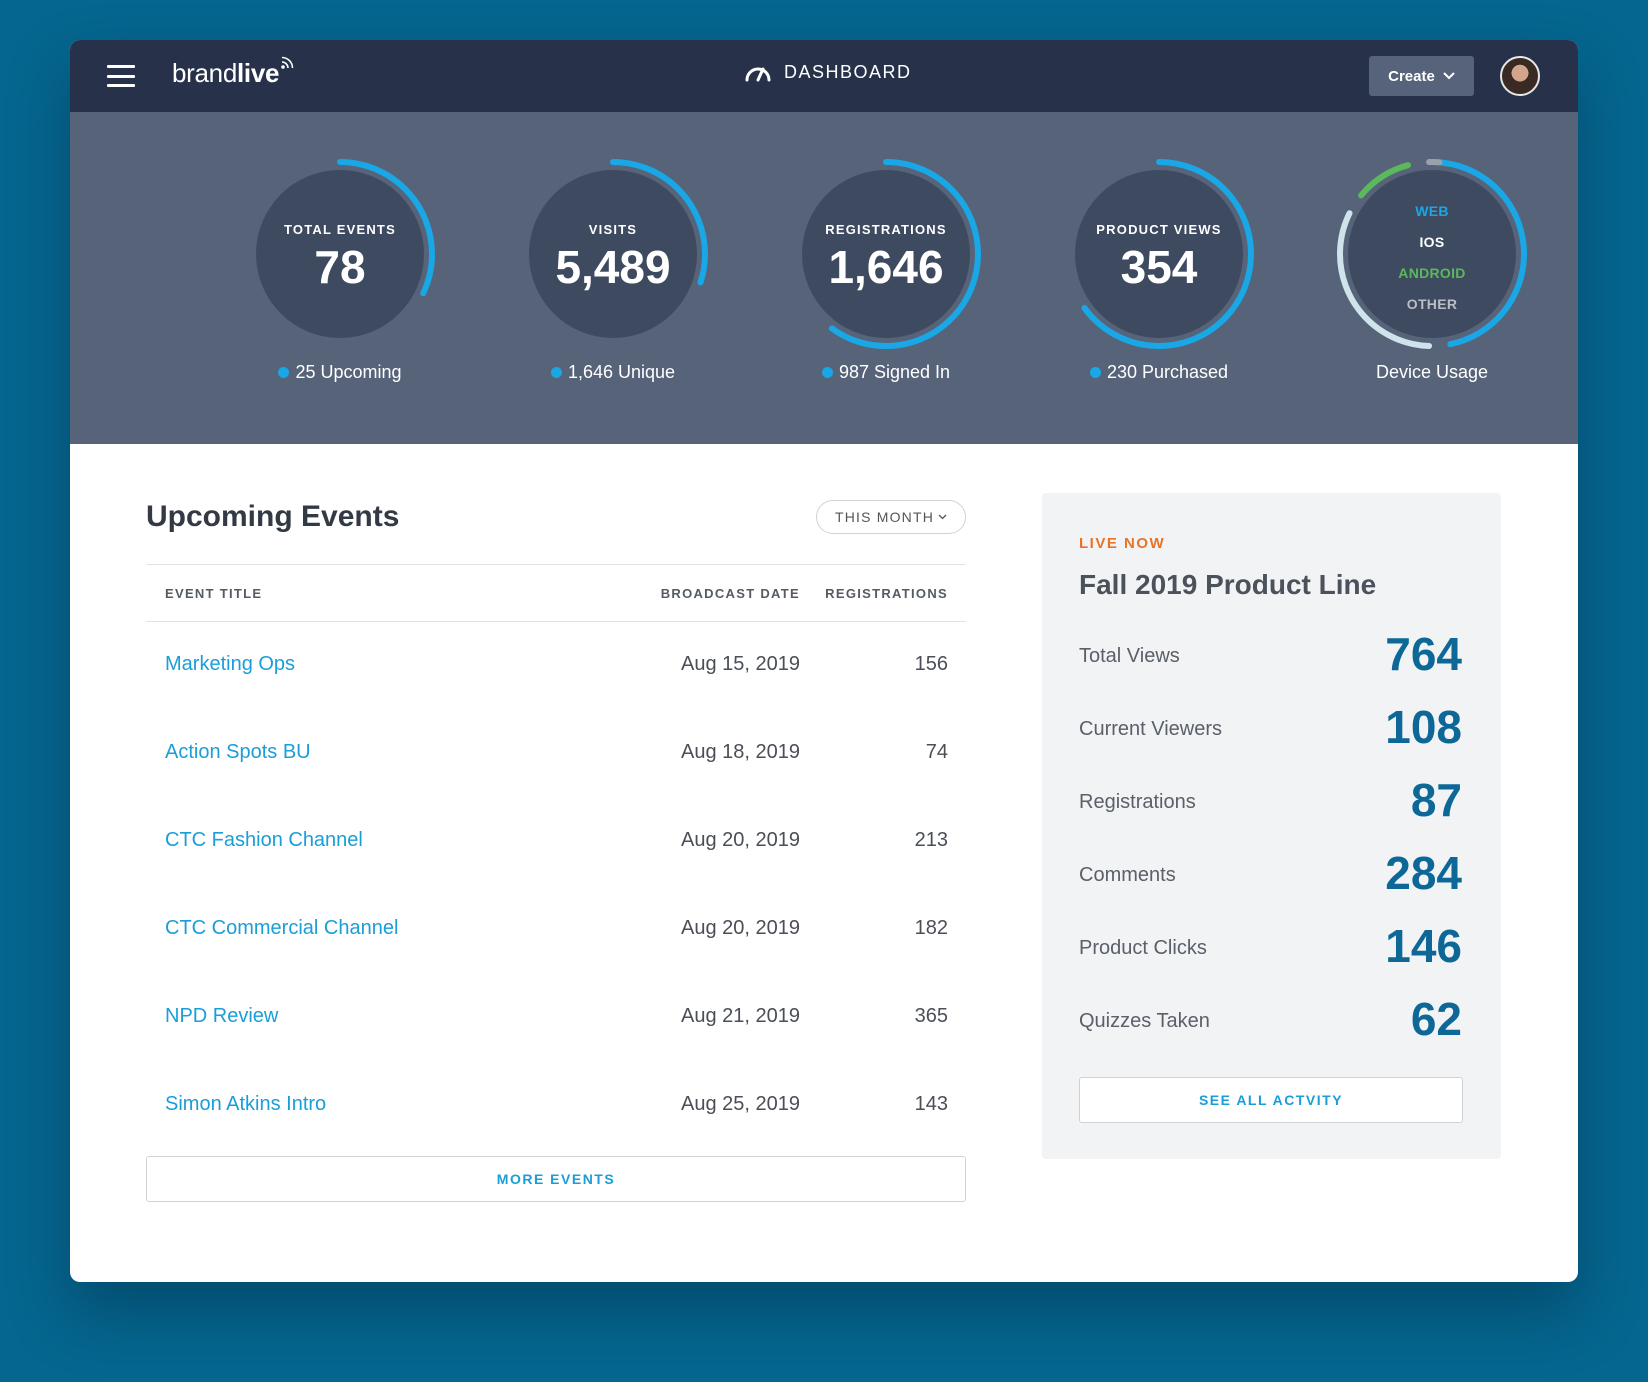 The width and height of the screenshot is (1648, 1382). What do you see at coordinates (1270, 951) in the screenshot?
I see `metric-product-clicks: Product Clicks 146` at bounding box center [1270, 951].